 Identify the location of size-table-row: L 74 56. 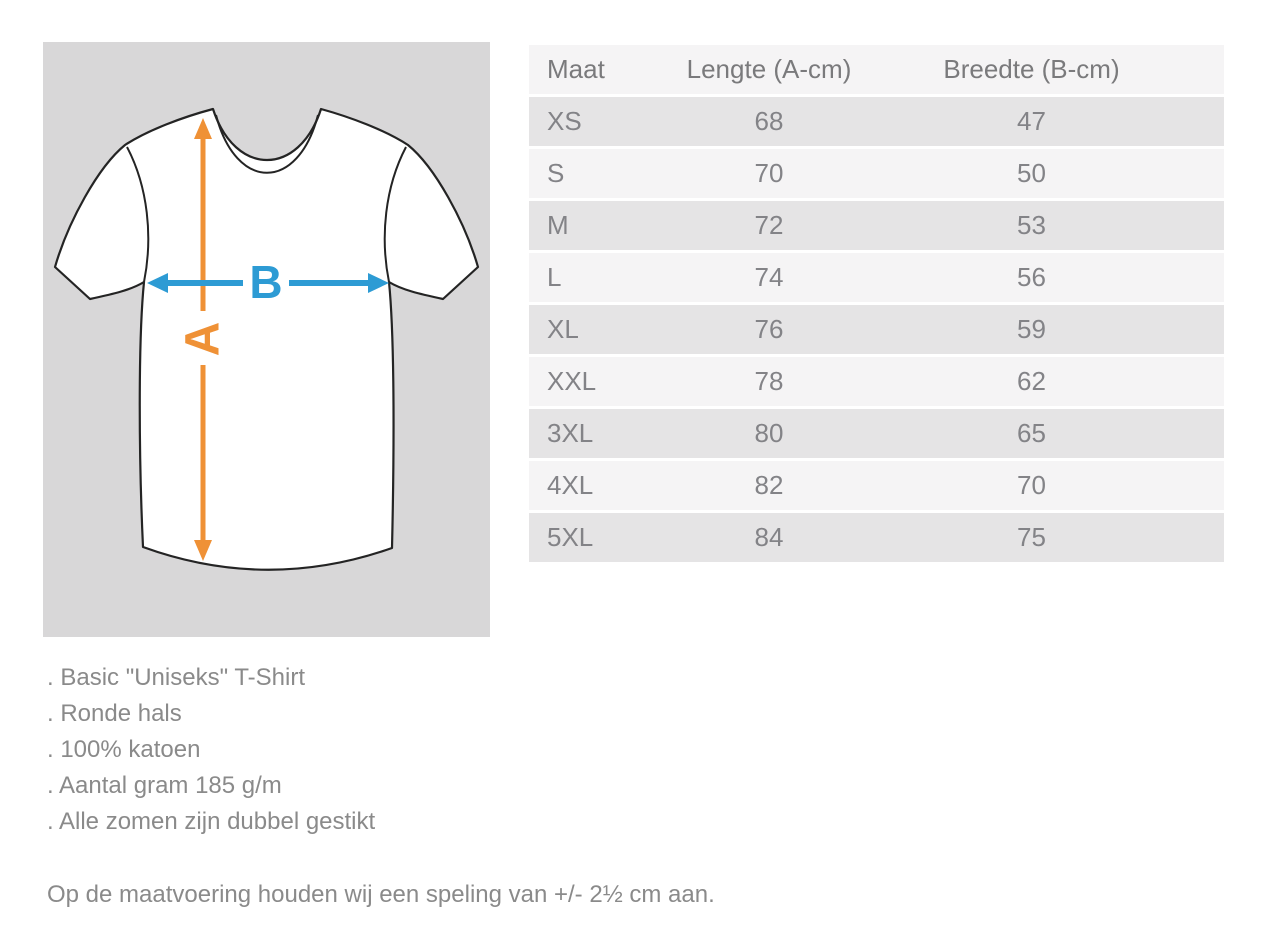
(876, 277).